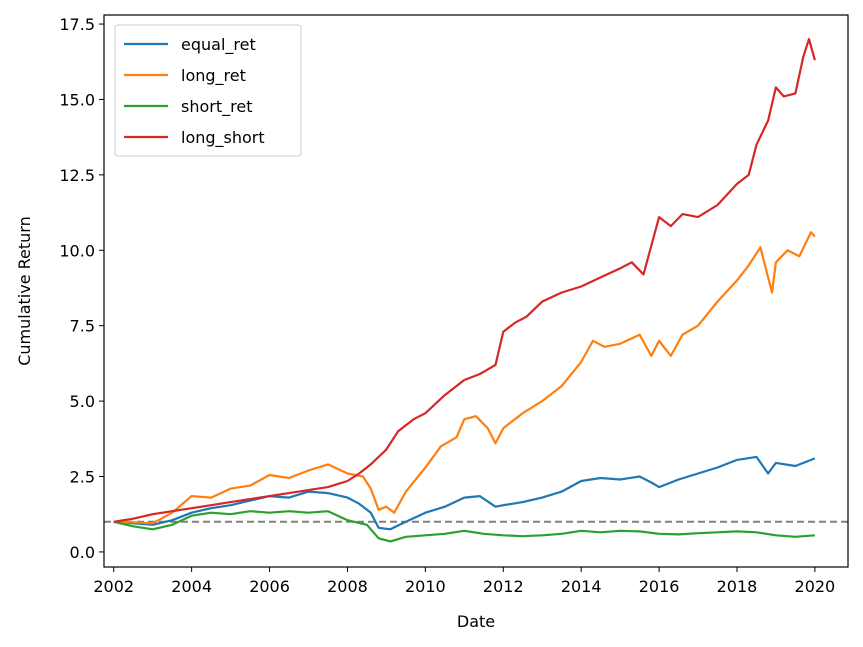 Image resolution: width=863 pixels, height=647 pixels. What do you see at coordinates (223, 138) in the screenshot?
I see `legend-label-long-short: long_short` at bounding box center [223, 138].